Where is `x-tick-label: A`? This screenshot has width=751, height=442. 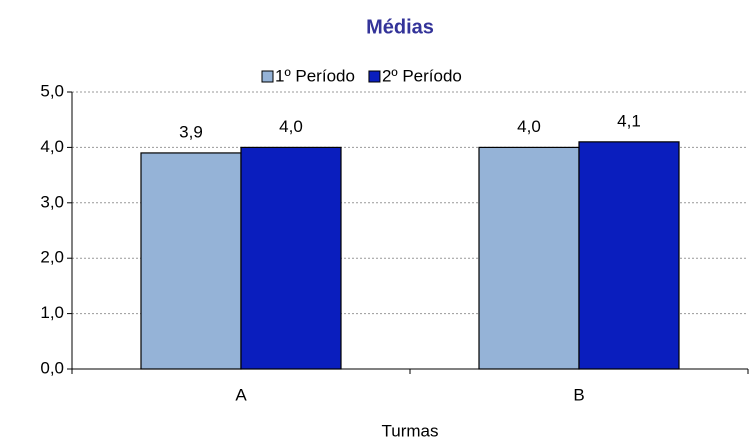
x-tick-label: A is located at coordinates (241, 394).